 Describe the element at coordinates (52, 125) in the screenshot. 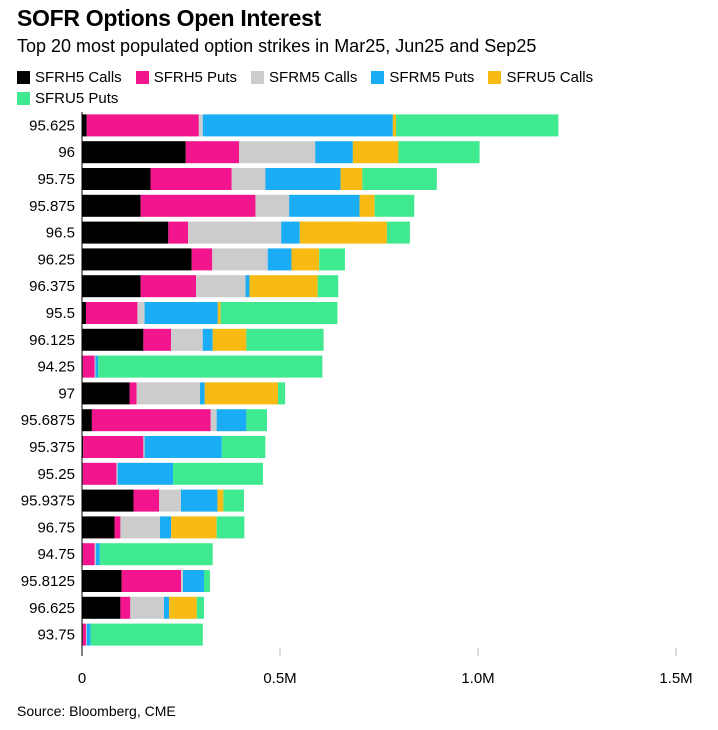

I see `category-label: 95.625` at that location.